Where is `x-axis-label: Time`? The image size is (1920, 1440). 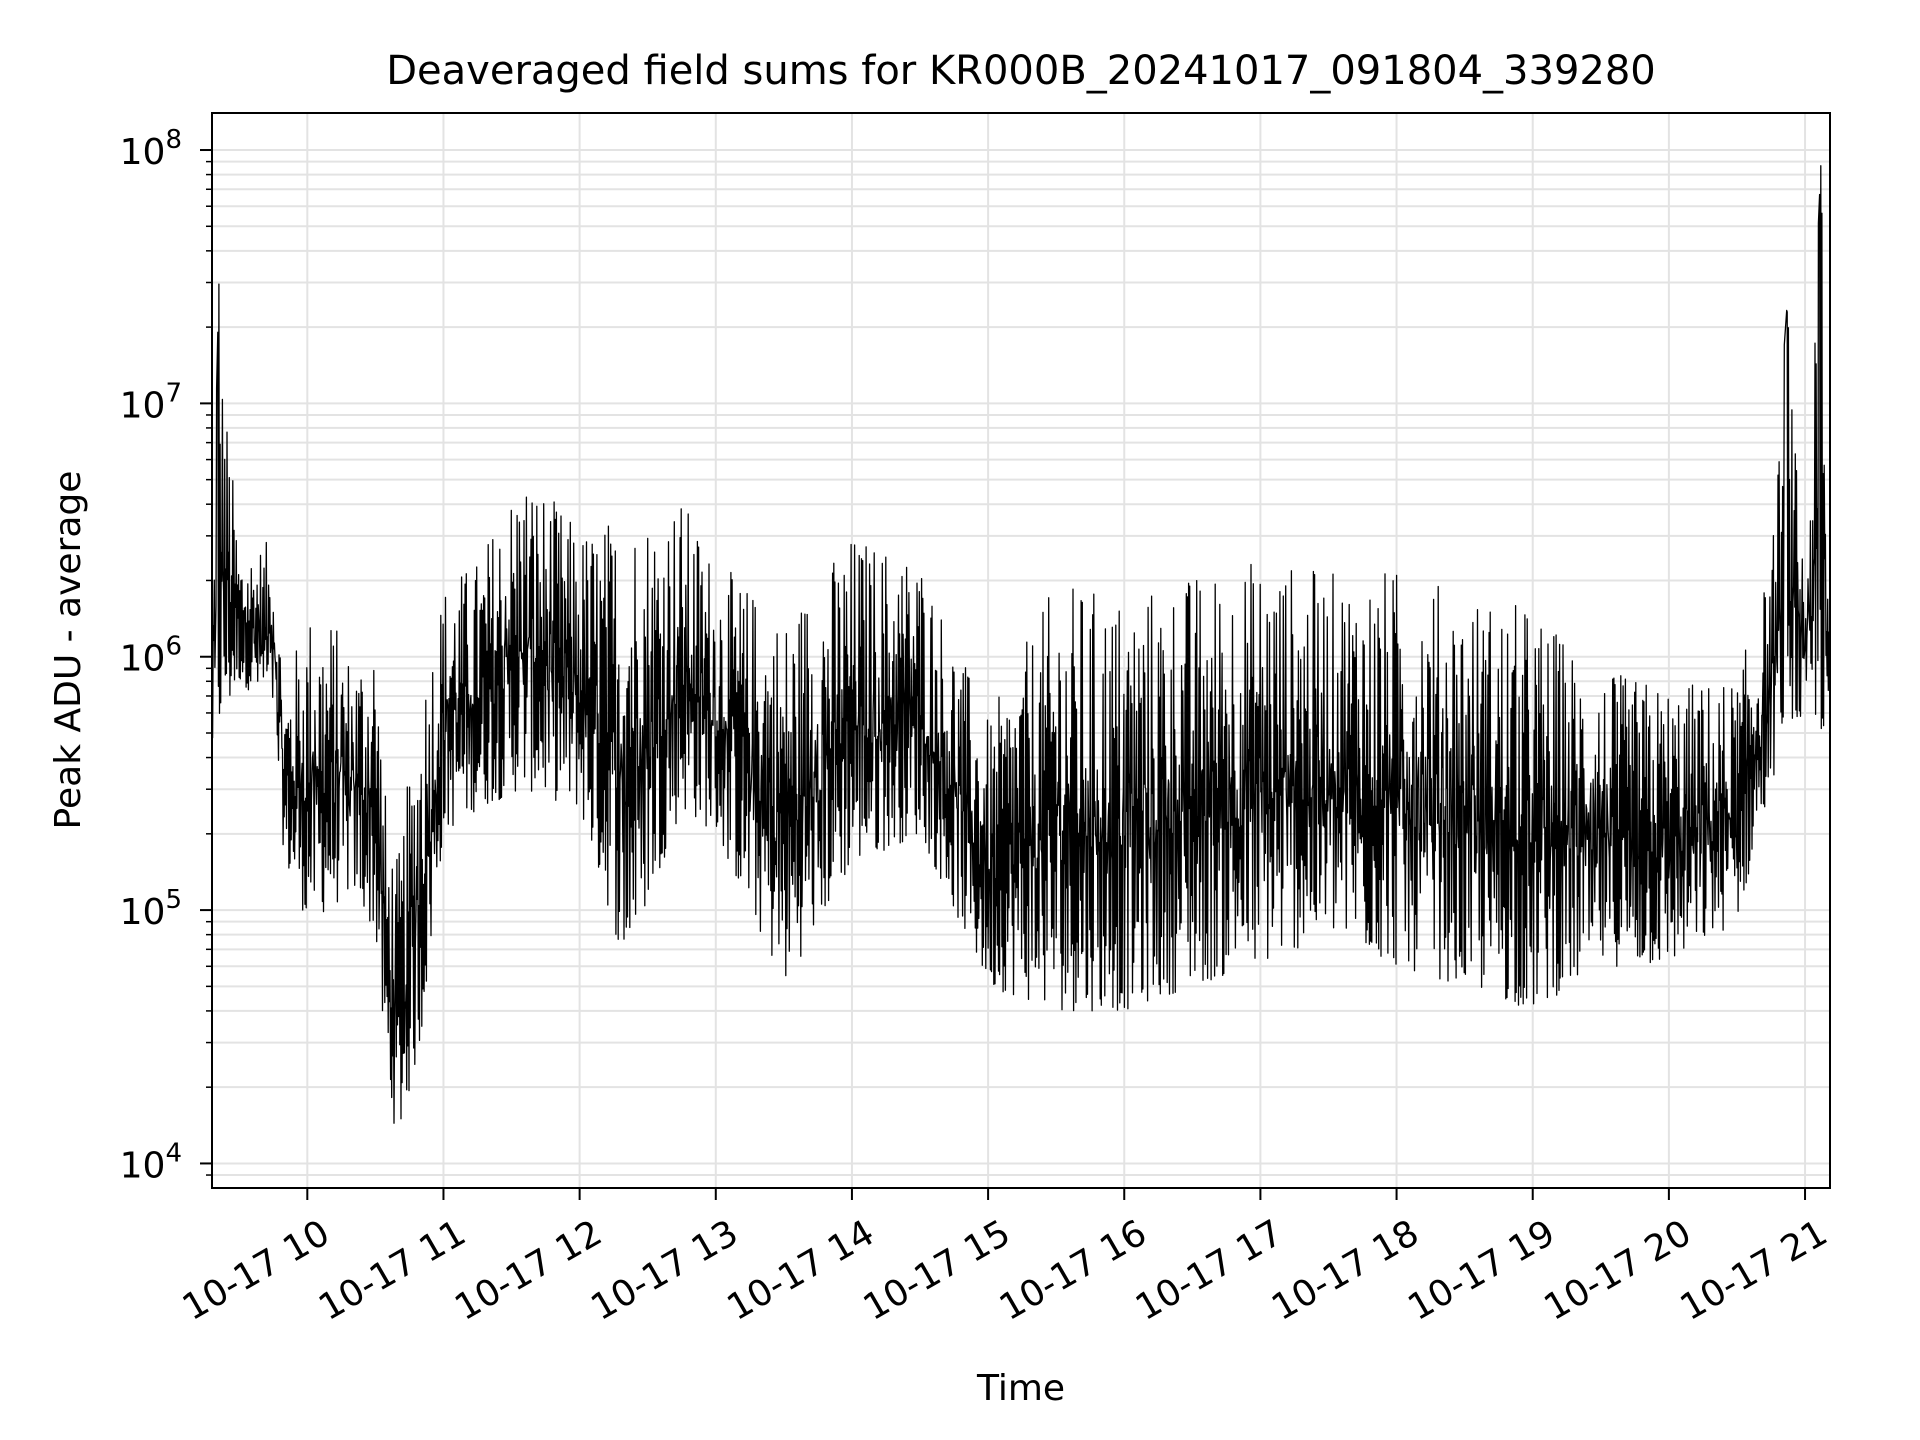 x-axis-label: Time is located at coordinates (1020, 1388).